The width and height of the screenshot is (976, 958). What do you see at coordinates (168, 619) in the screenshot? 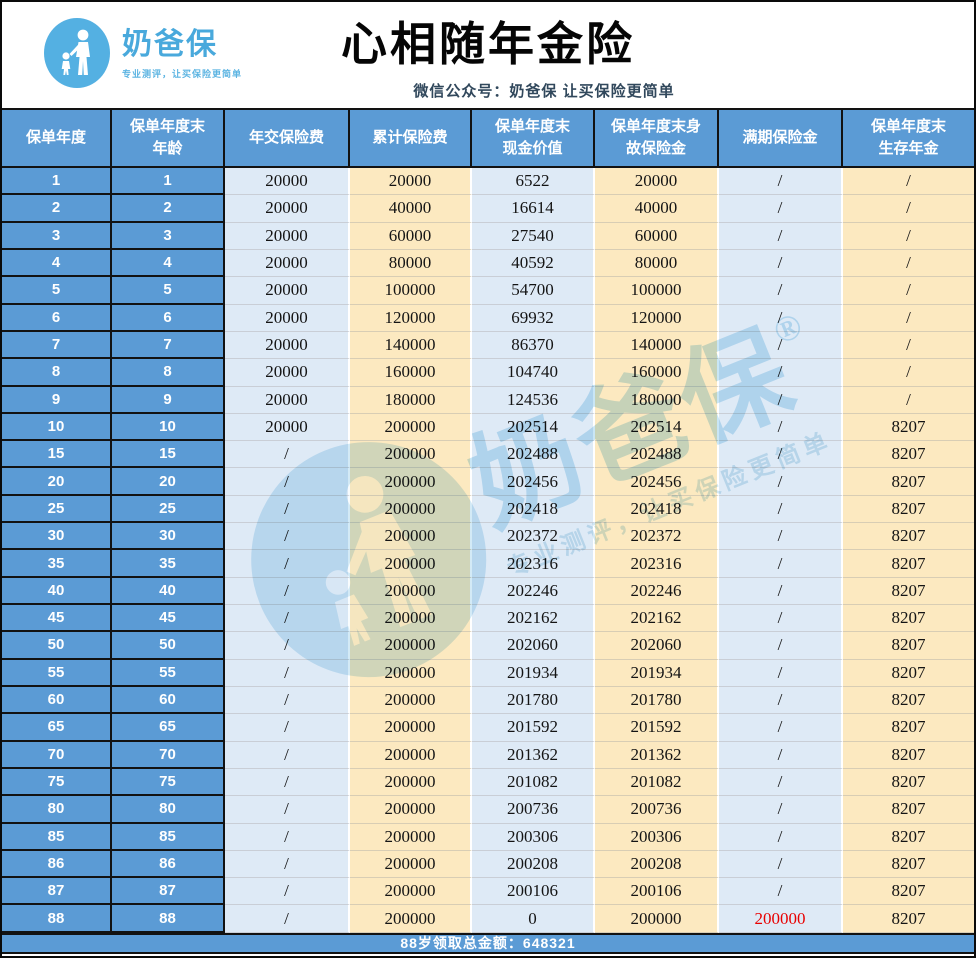
I see `table-cell: 45` at bounding box center [168, 619].